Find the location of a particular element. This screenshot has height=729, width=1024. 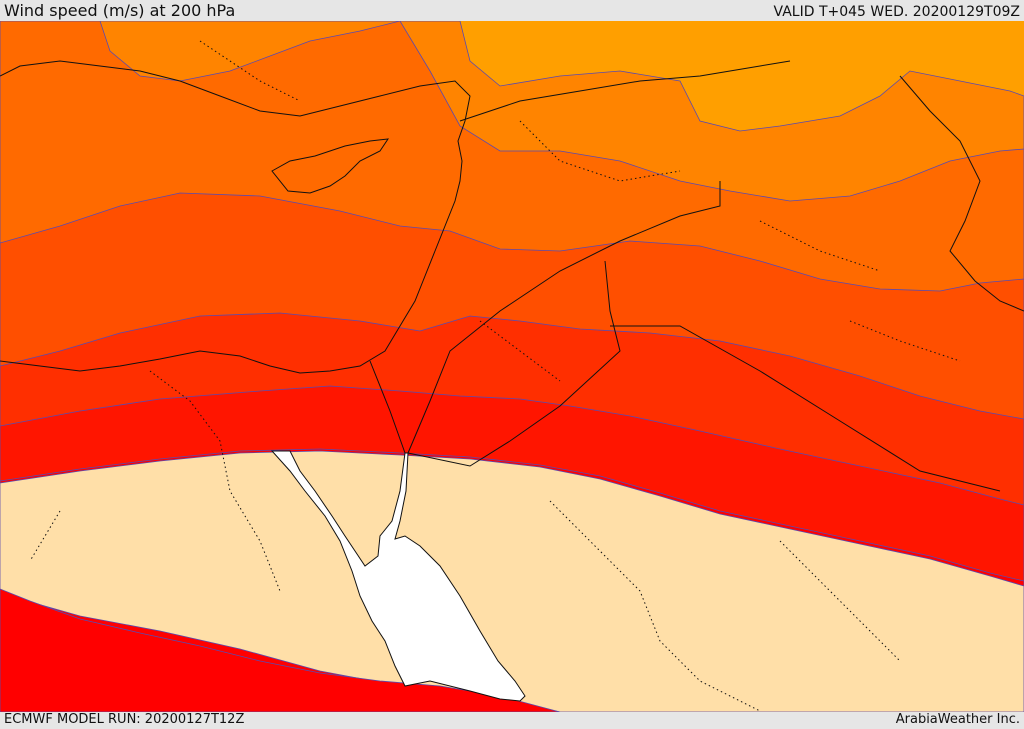

cyprus is located at coordinates (330, 166).